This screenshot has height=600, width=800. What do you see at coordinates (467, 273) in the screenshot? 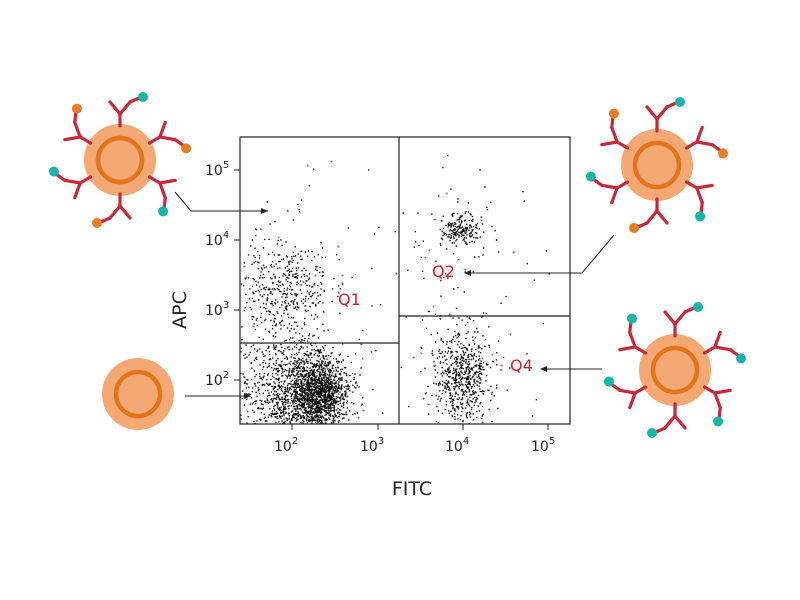
I see `arrowhead-top-right` at bounding box center [467, 273].